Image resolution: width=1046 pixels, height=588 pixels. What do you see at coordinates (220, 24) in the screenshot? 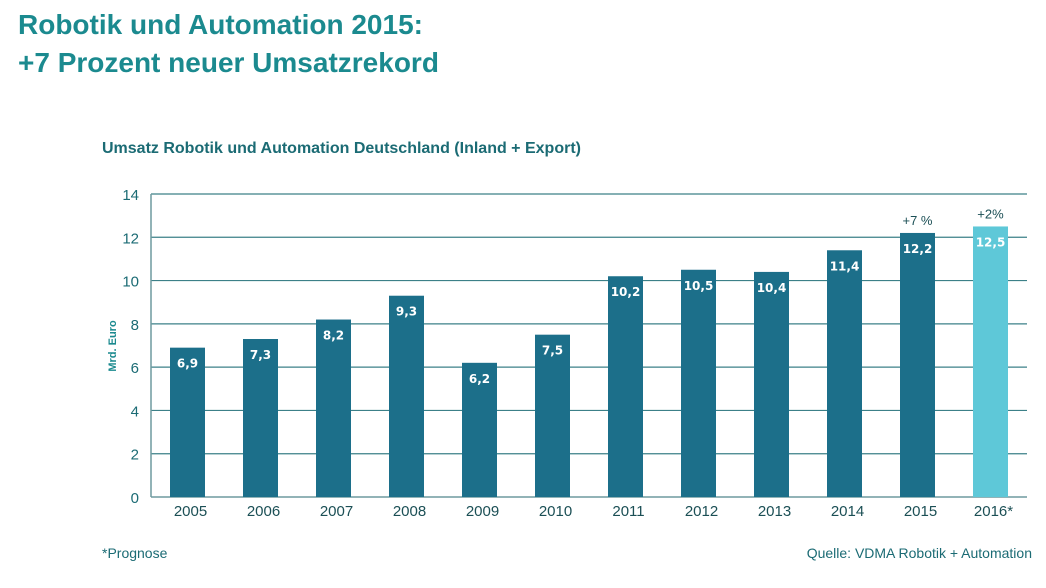
I see `title-line-1: Robotik und Automation 2015:` at bounding box center [220, 24].